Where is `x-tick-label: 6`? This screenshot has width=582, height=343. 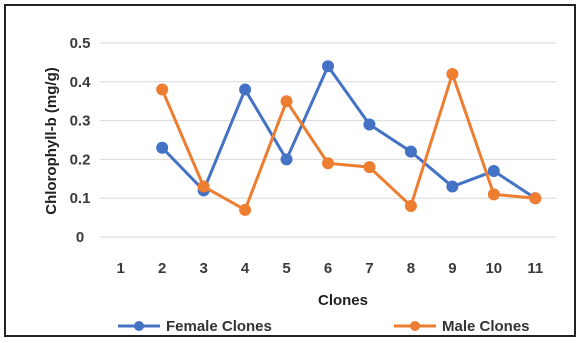
x-tick-label: 6 is located at coordinates (328, 268).